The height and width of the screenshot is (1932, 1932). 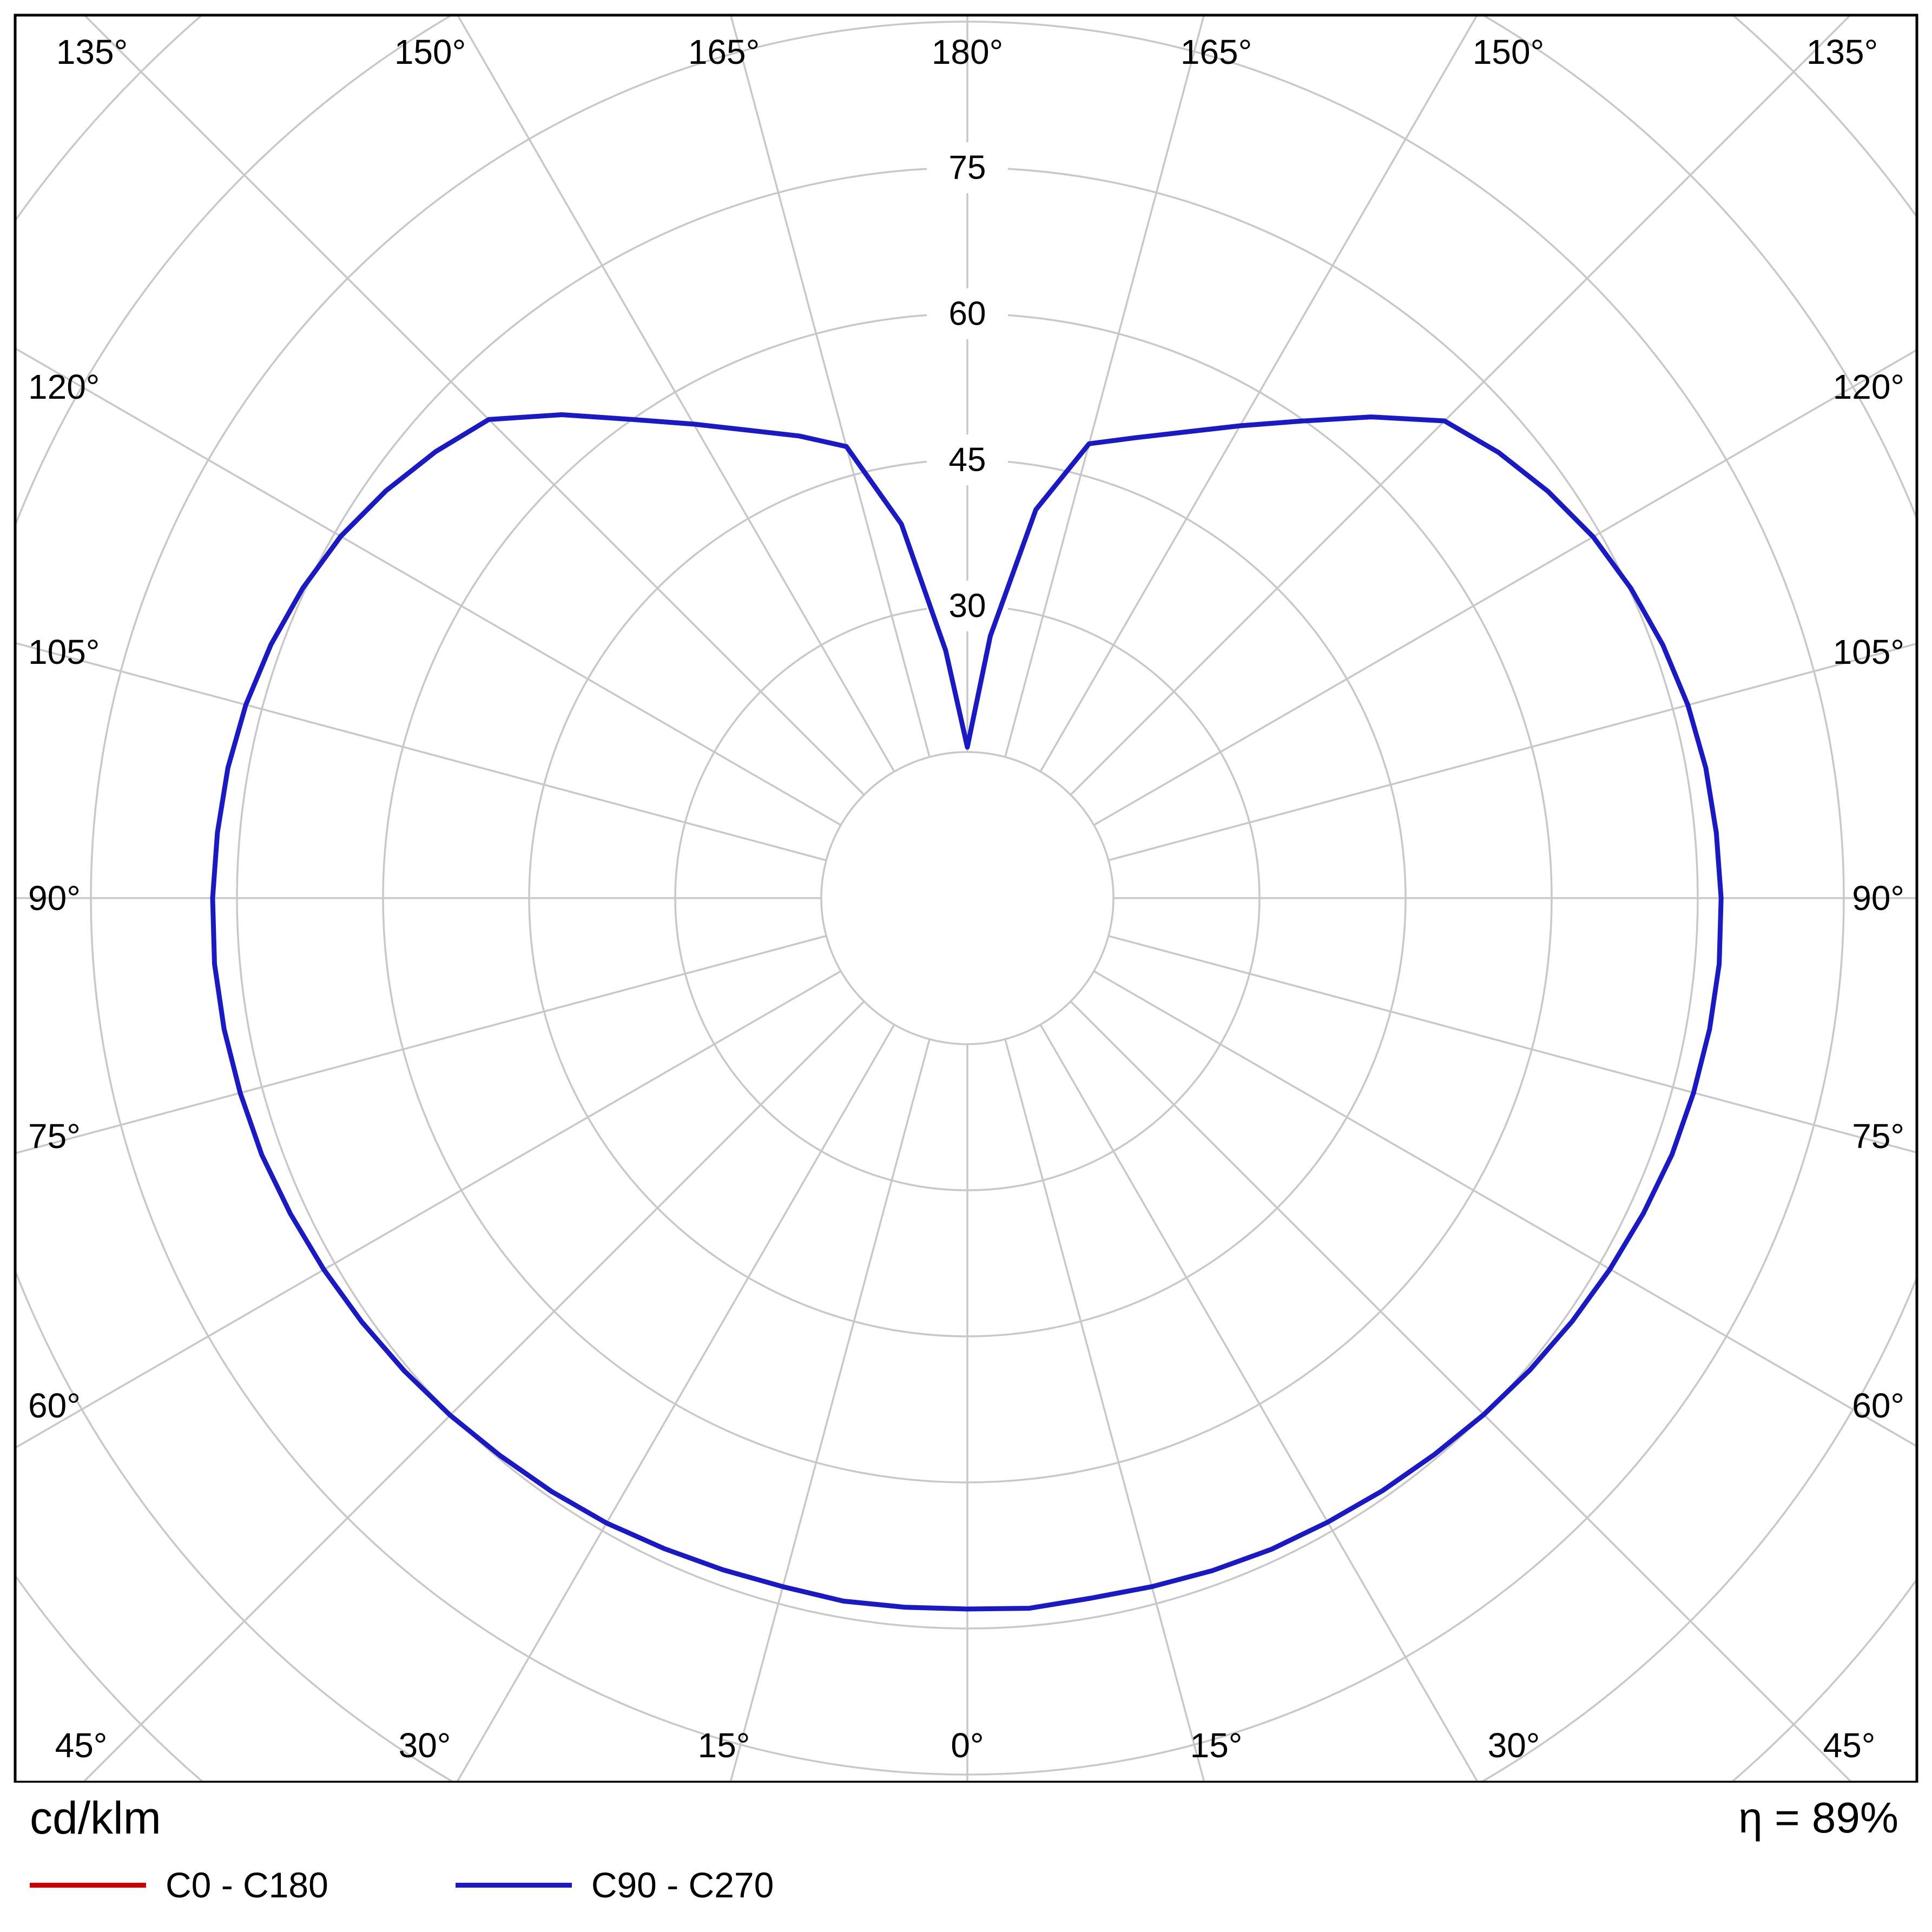 What do you see at coordinates (402, 1884) in the screenshot?
I see `legend: C0 - C180 C90 - C270` at bounding box center [402, 1884].